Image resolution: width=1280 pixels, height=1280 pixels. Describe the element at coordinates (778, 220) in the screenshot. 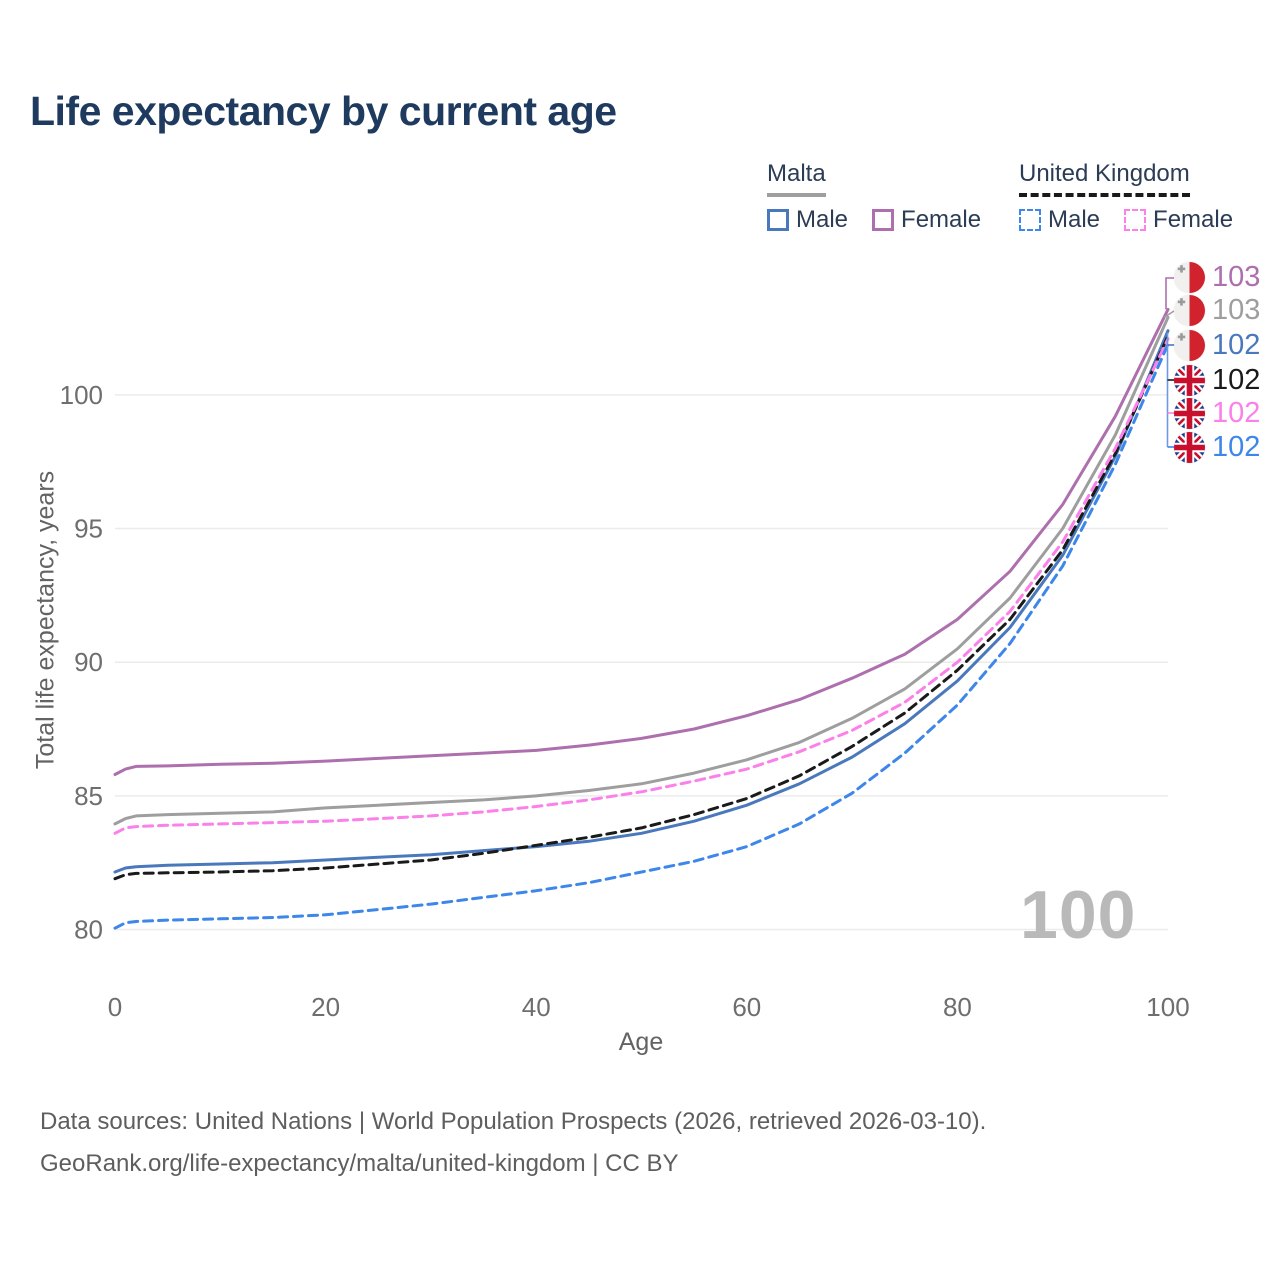

I see `malta-male-swatch-icon` at that location.